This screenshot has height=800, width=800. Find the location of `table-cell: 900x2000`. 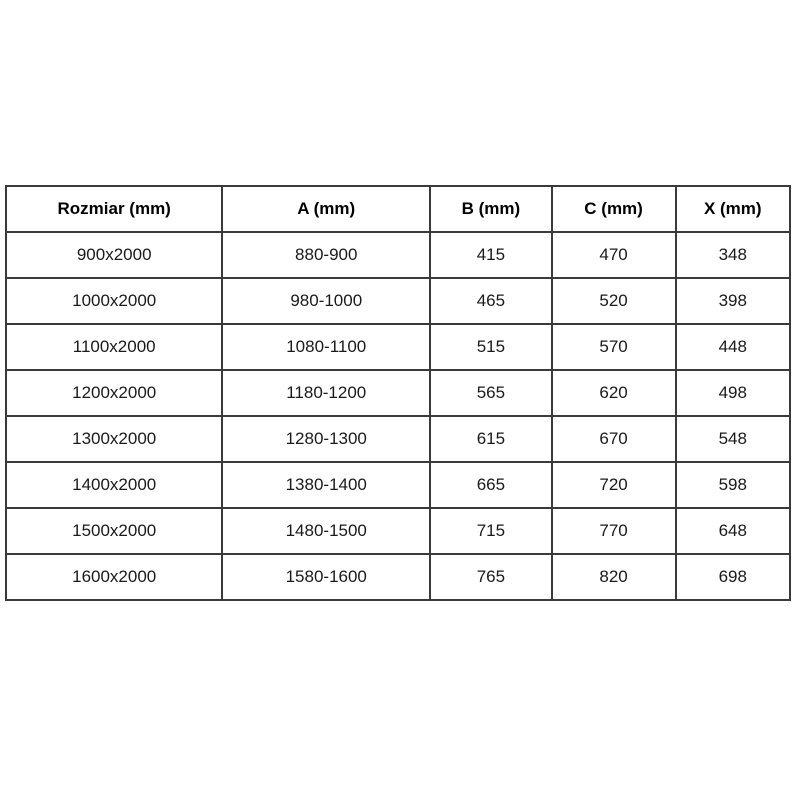

table-cell: 900x2000 is located at coordinates (114, 255).